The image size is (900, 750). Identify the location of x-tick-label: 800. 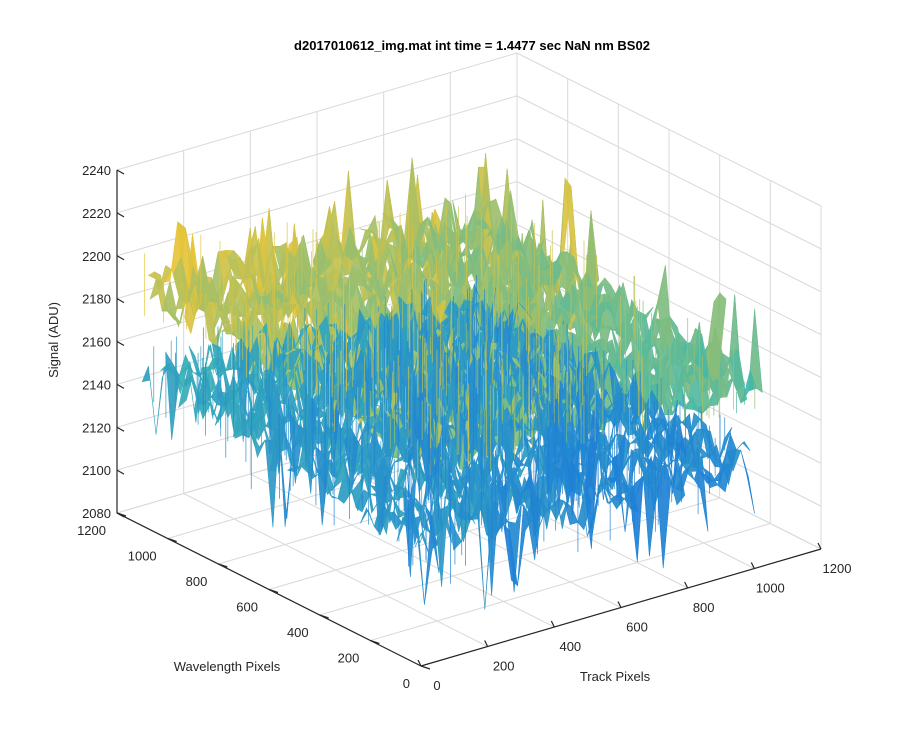
(704, 607).